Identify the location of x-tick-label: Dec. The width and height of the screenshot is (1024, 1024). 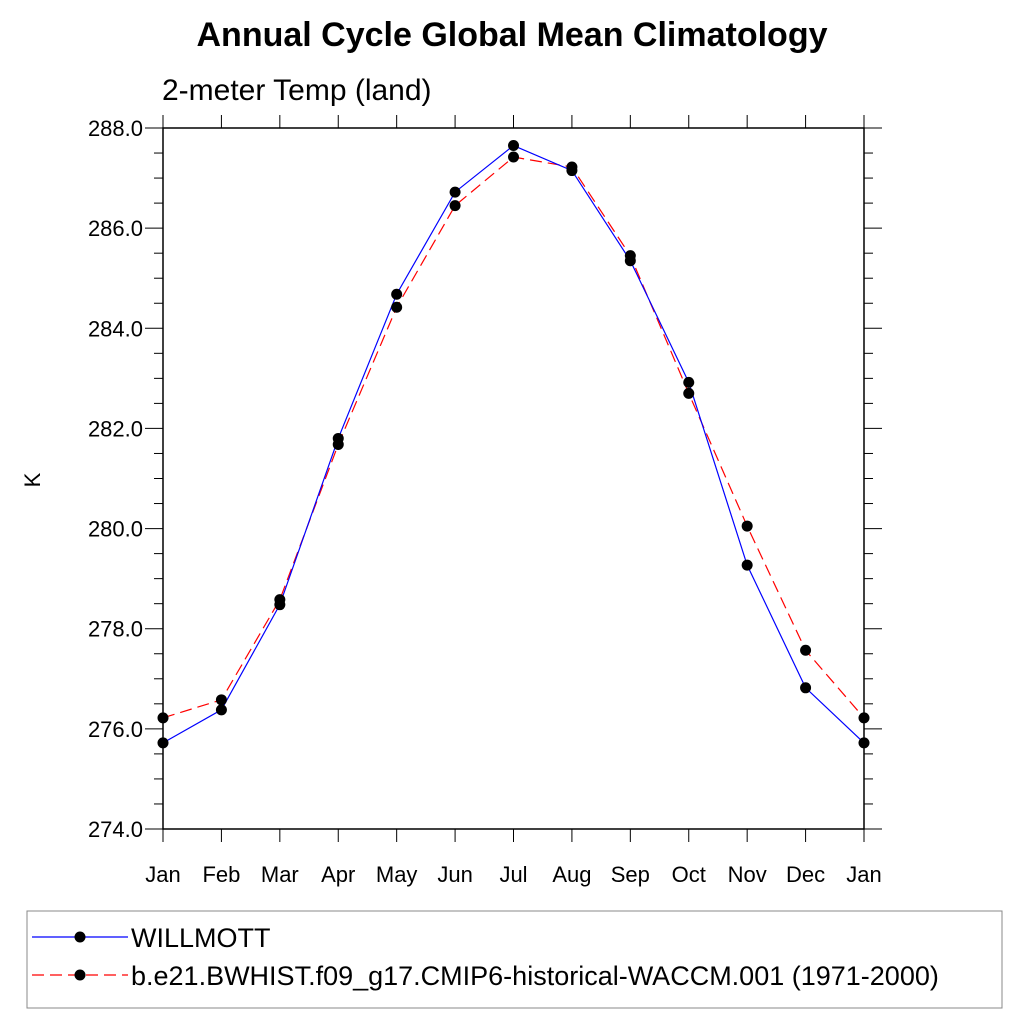
(805, 874).